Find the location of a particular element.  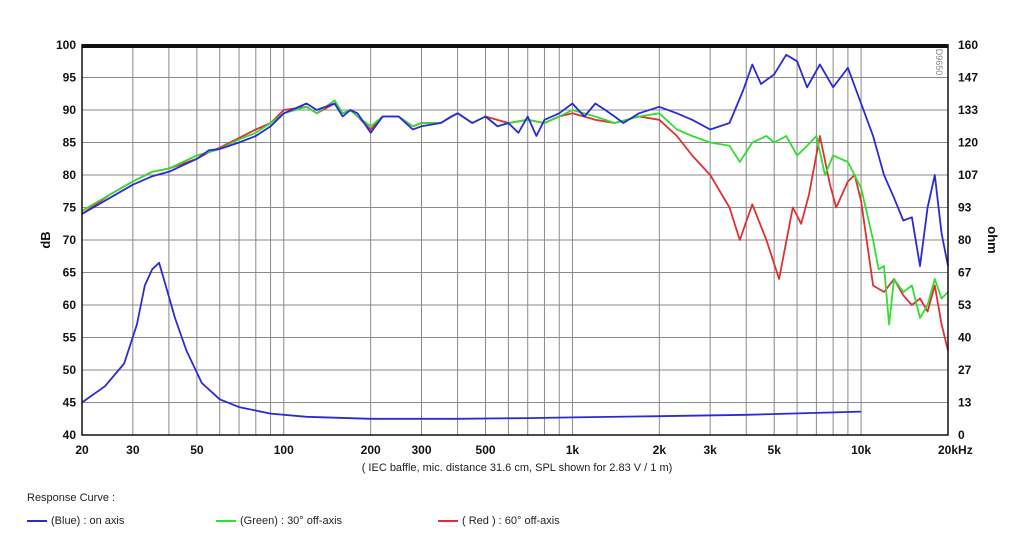

y2-tick-label: 13 is located at coordinates (965, 403).